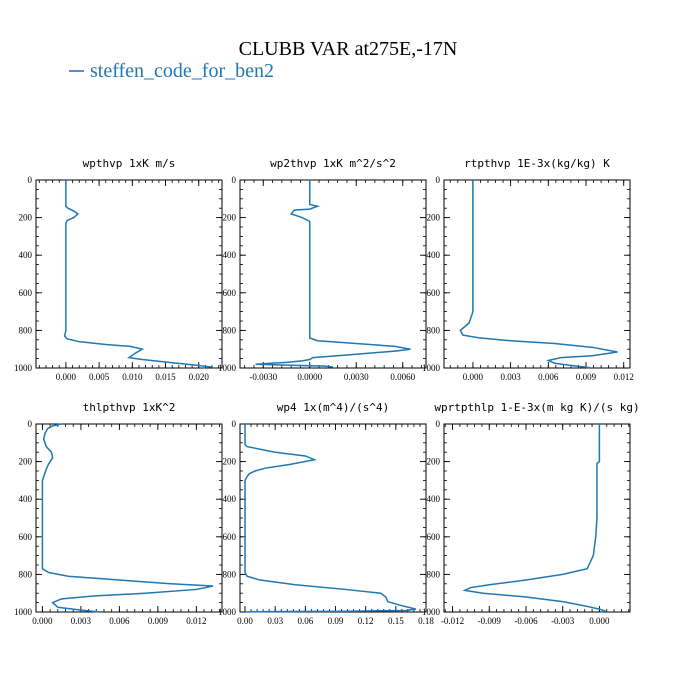 The height and width of the screenshot is (700, 700). I want to click on x-tick-label: 0.015, so click(165, 377).